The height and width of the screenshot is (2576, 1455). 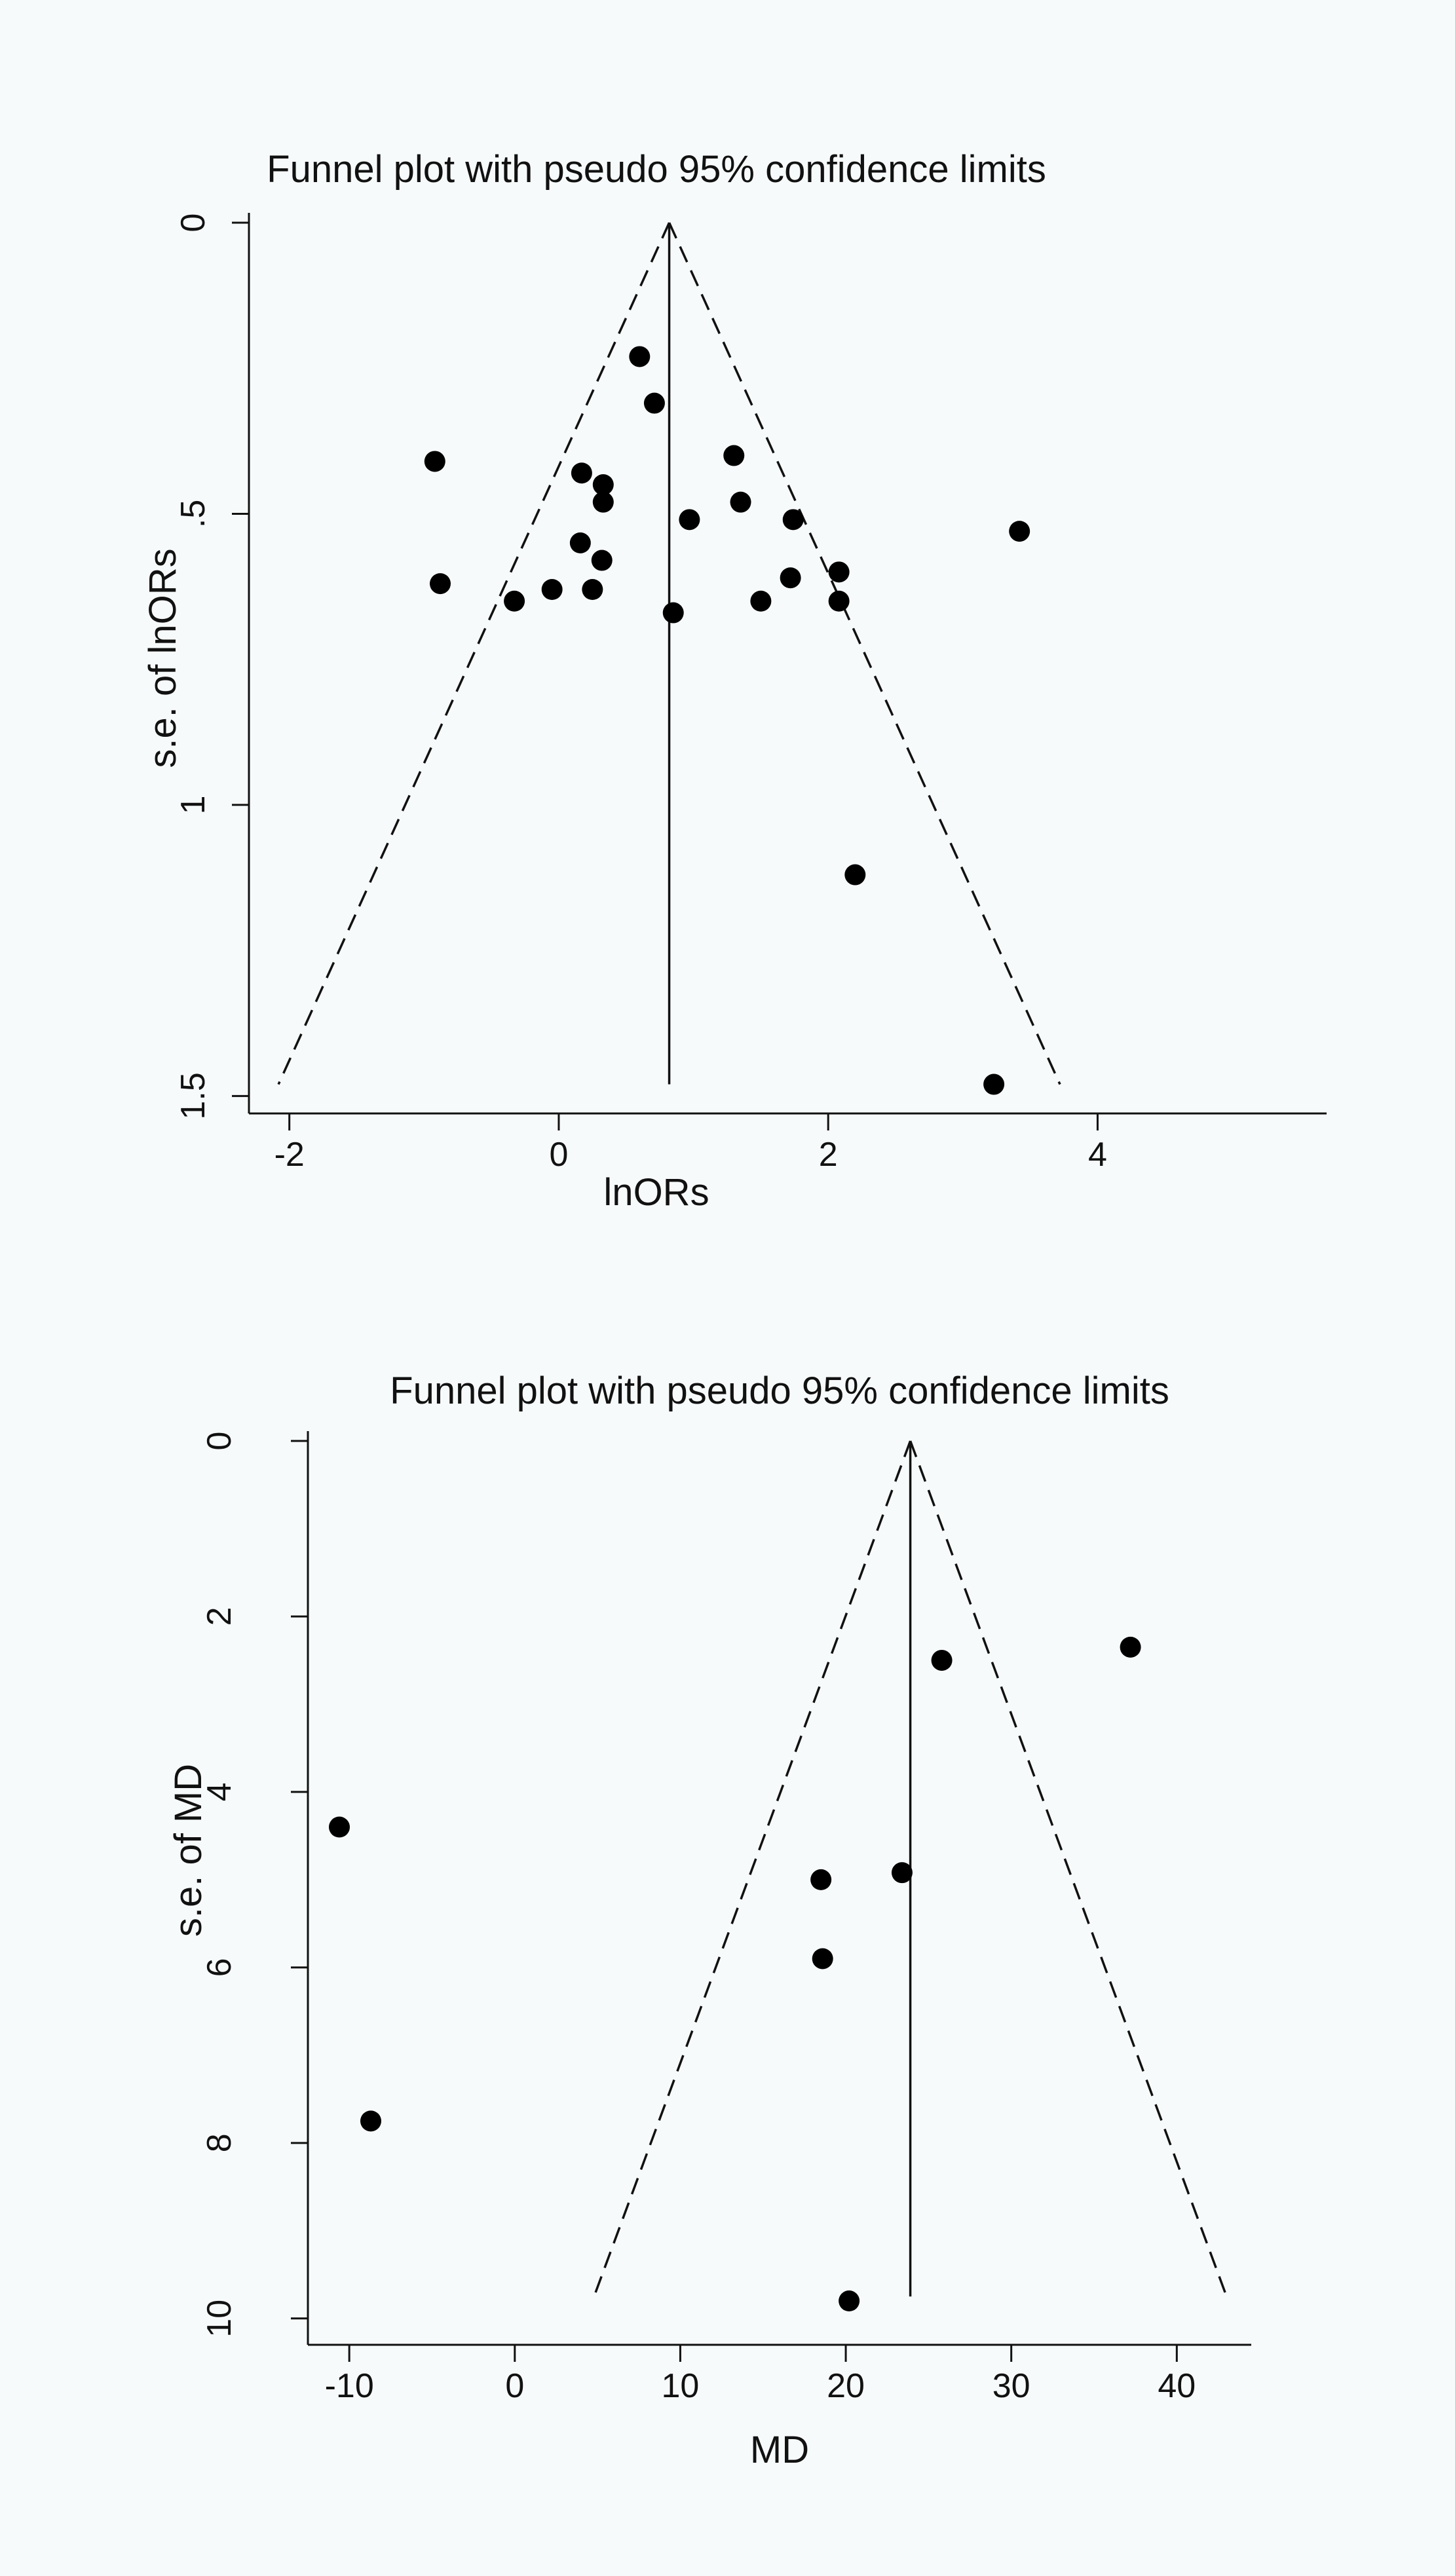 I want to click on x-tick-label: 30, so click(x=1011, y=2386).